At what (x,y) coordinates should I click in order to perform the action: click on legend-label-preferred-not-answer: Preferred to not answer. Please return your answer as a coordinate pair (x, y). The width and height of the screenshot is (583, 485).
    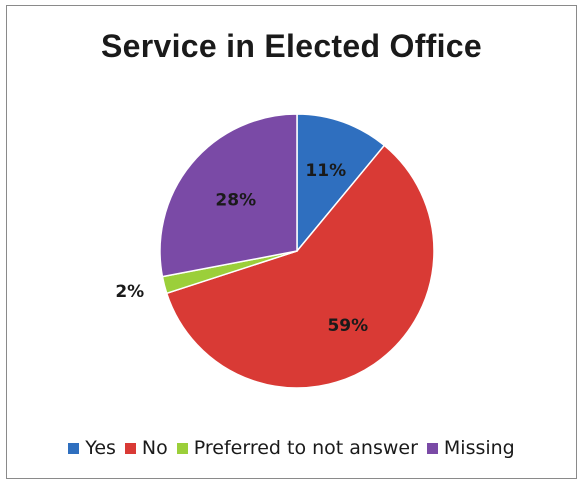
    Looking at the image, I should click on (305, 448).